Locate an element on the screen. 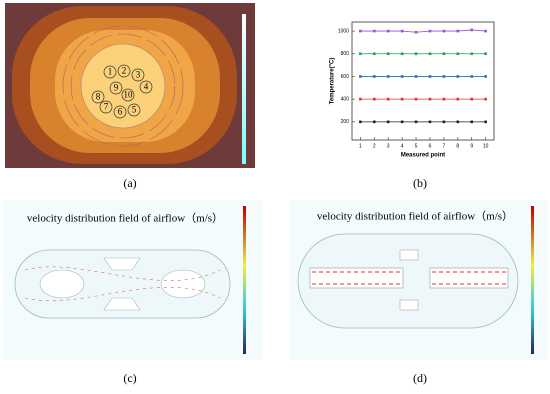 This screenshot has width=550, height=394. y-tick-label: 400 is located at coordinates (345, 99).